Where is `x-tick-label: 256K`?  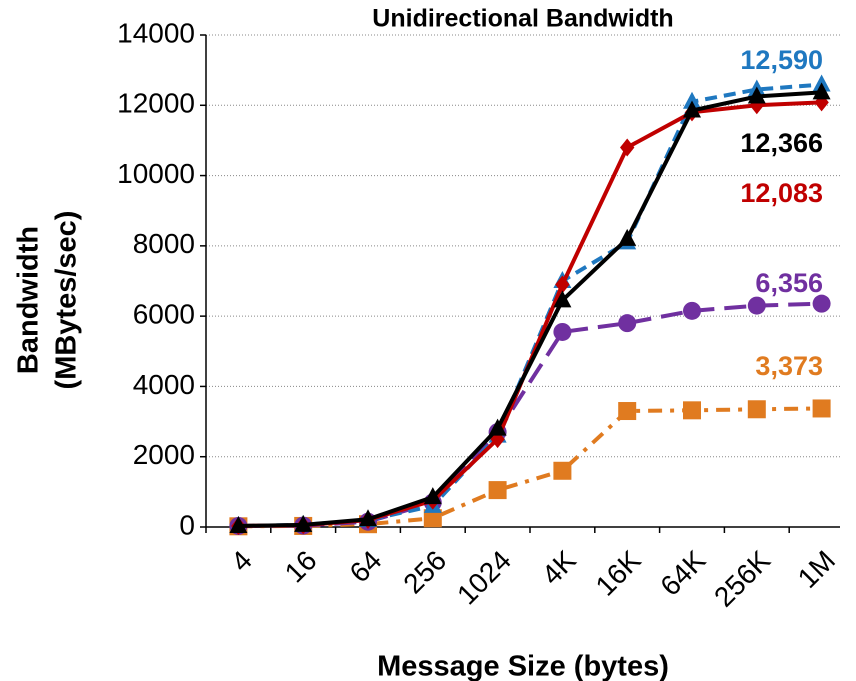 x-tick-label: 256K is located at coordinates (742, 578).